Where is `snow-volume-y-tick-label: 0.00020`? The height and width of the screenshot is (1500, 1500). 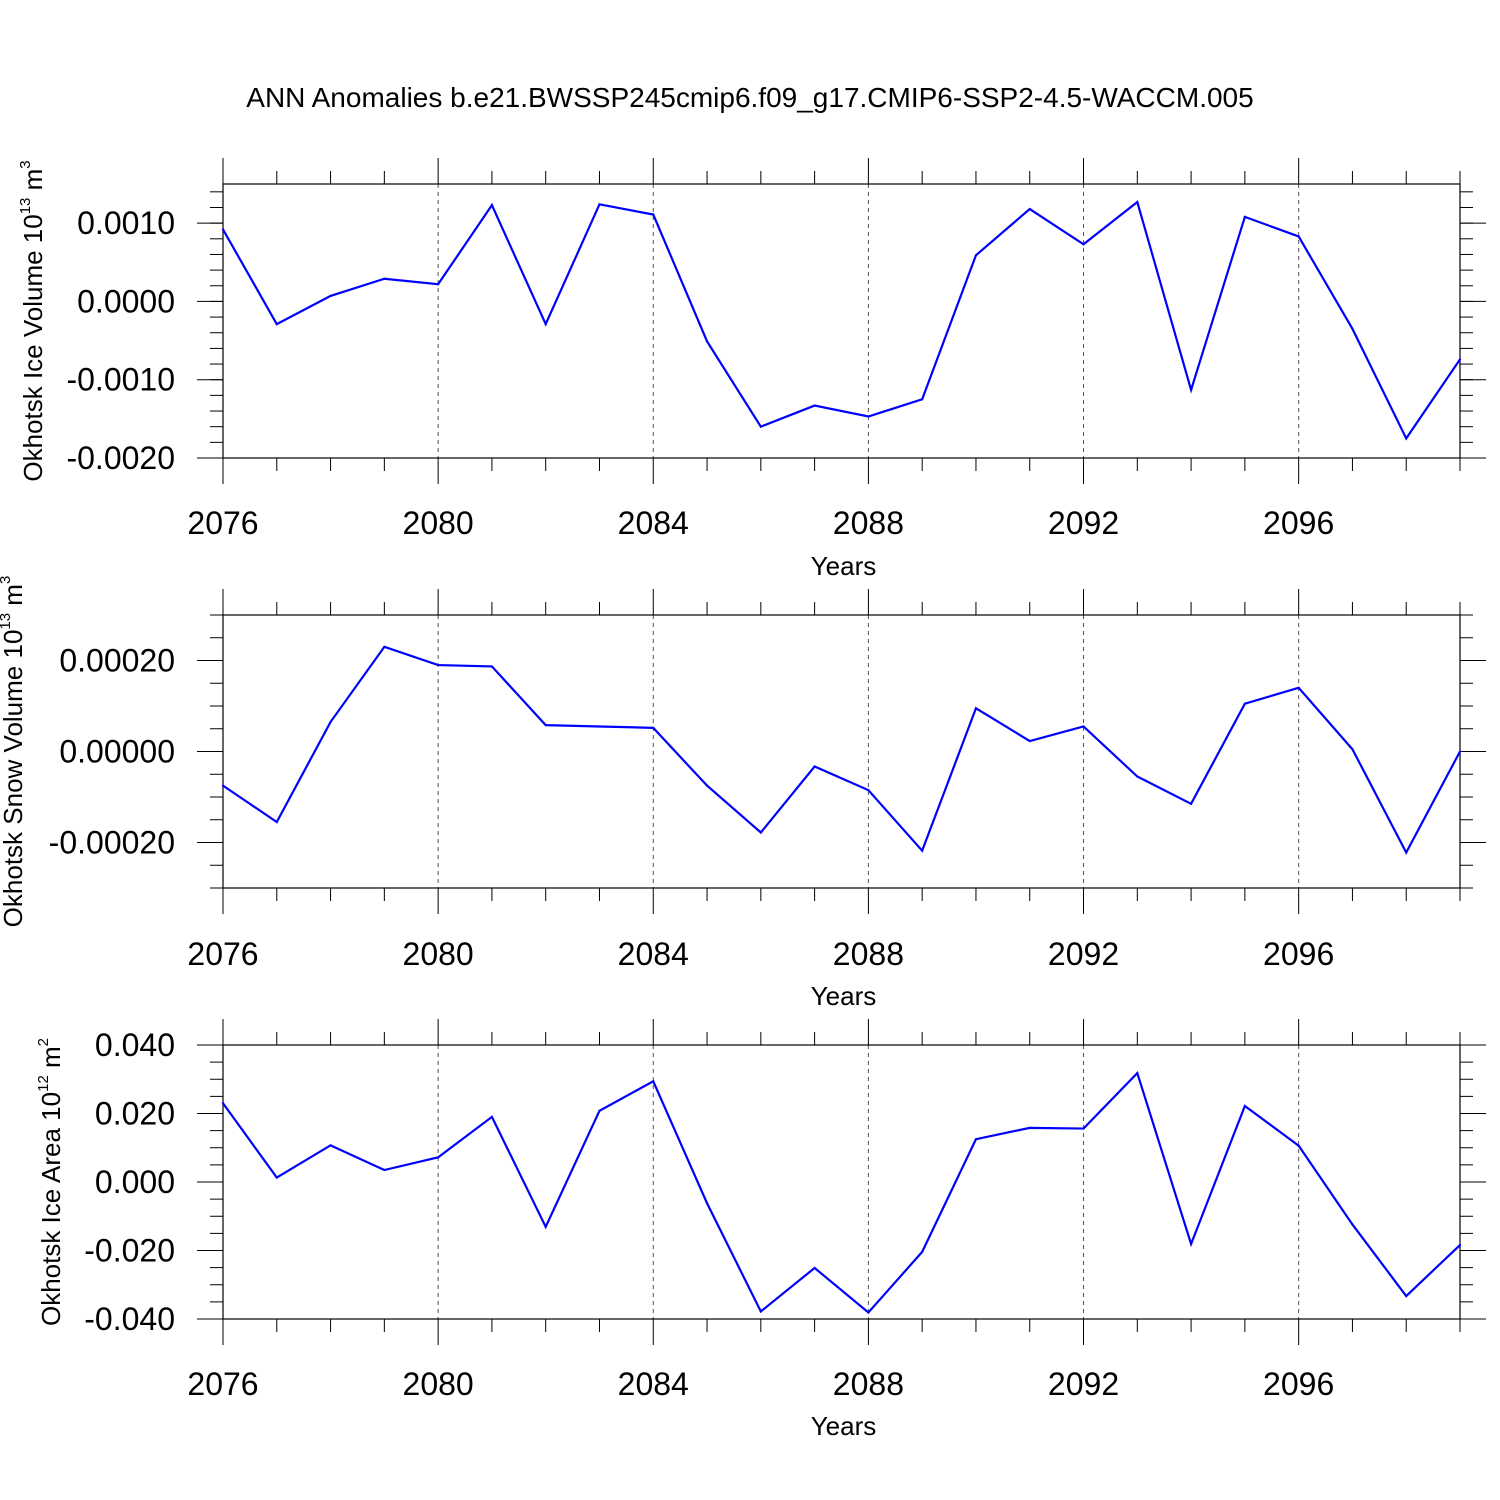 snow-volume-y-tick-label: 0.00020 is located at coordinates (117, 661).